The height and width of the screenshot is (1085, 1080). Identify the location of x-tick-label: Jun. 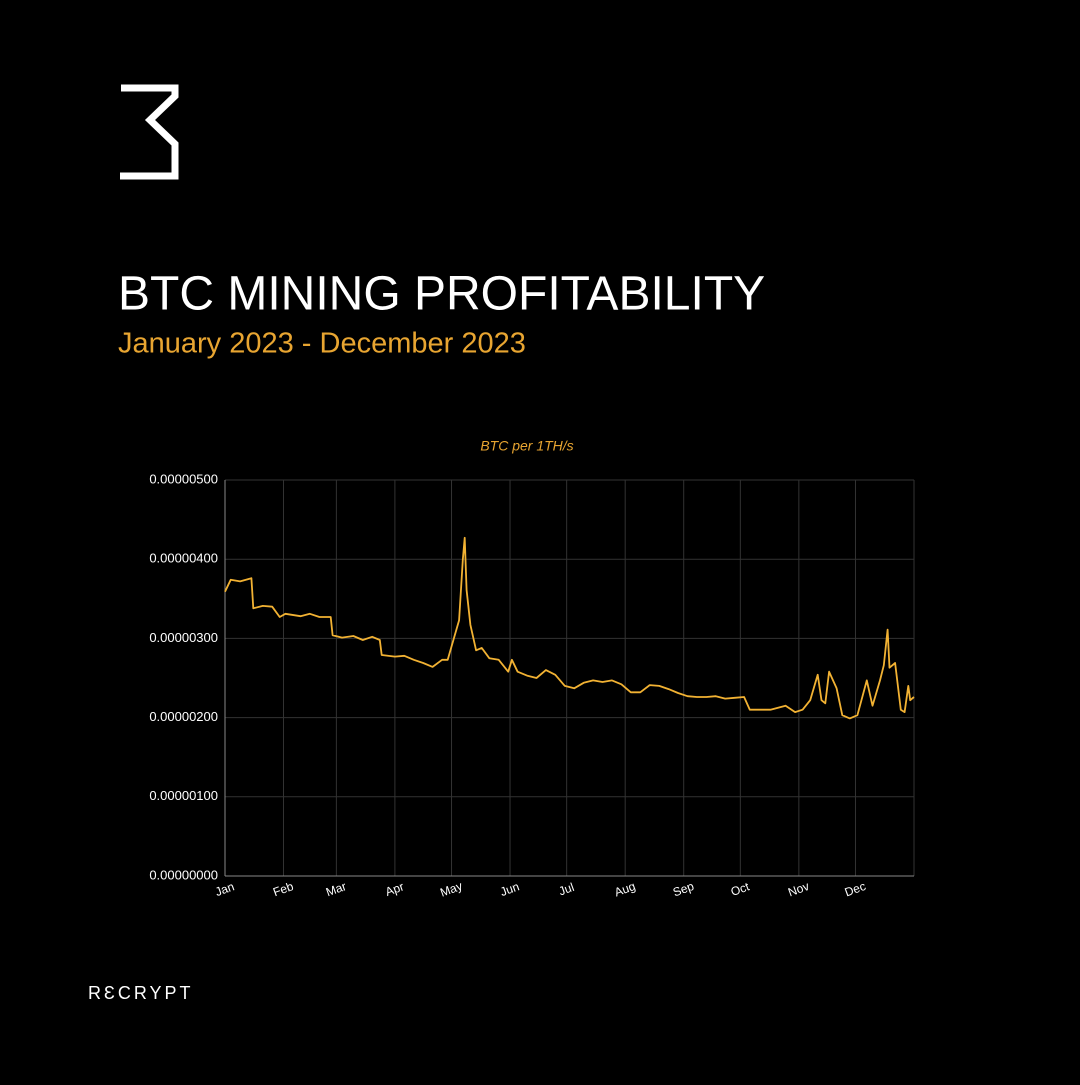
(509, 889).